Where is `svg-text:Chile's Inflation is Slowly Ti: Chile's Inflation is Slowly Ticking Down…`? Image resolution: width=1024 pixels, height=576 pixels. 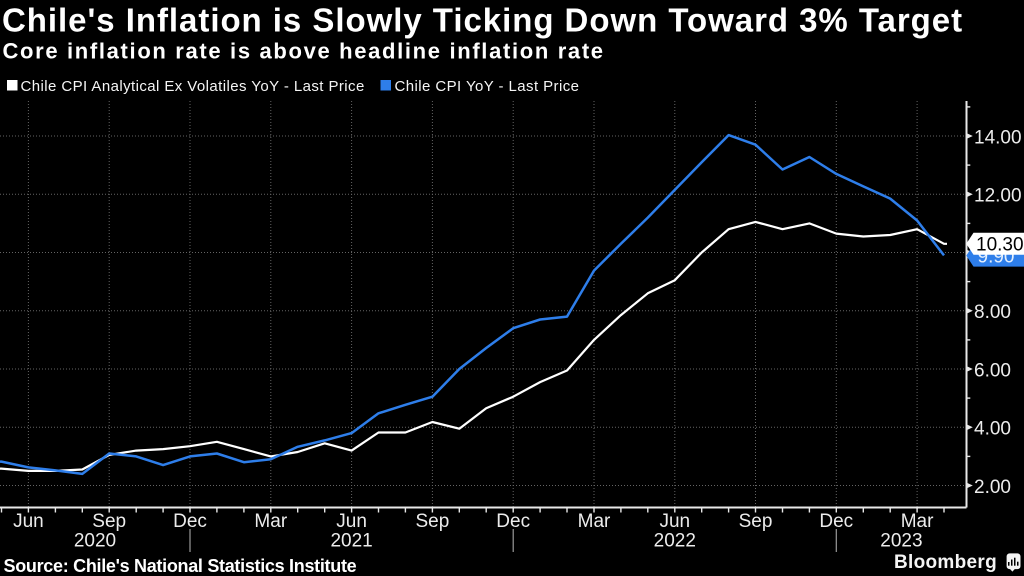
svg-text:Chile's Inflation is Slowly Ti: Chile's Inflation is Slowly Ticking Down… is located at coordinates (482, 19).